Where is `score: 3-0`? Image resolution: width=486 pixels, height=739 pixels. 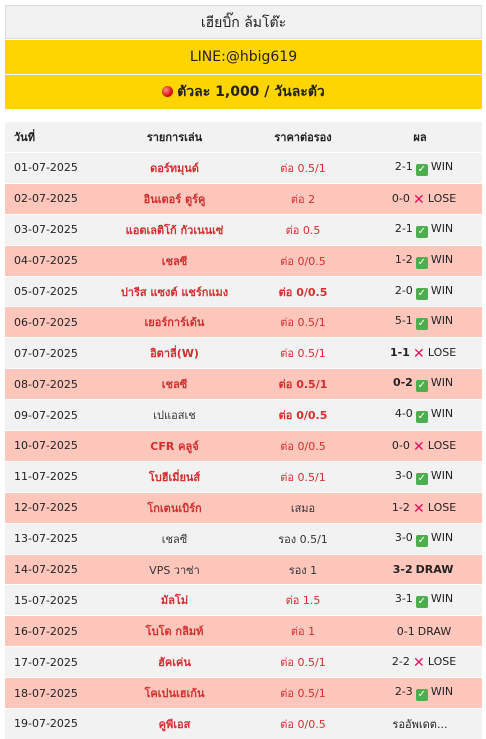 score: 3-0 is located at coordinates (403, 537).